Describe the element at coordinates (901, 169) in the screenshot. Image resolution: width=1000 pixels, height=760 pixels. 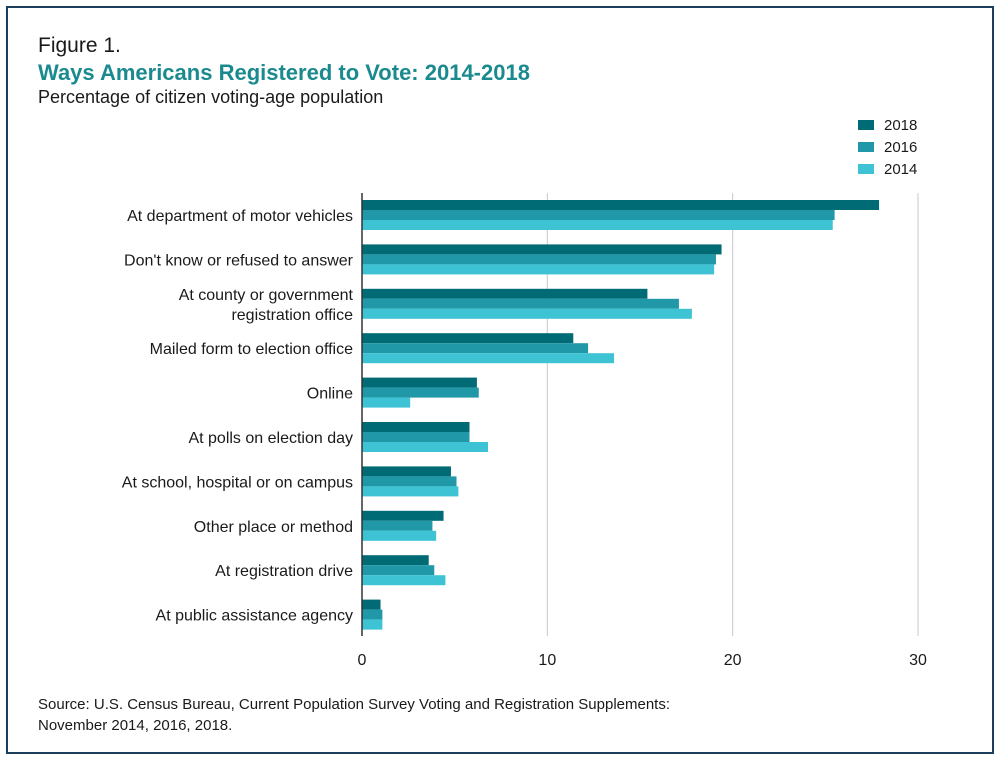
I see `legend-label-2014: 2014` at that location.